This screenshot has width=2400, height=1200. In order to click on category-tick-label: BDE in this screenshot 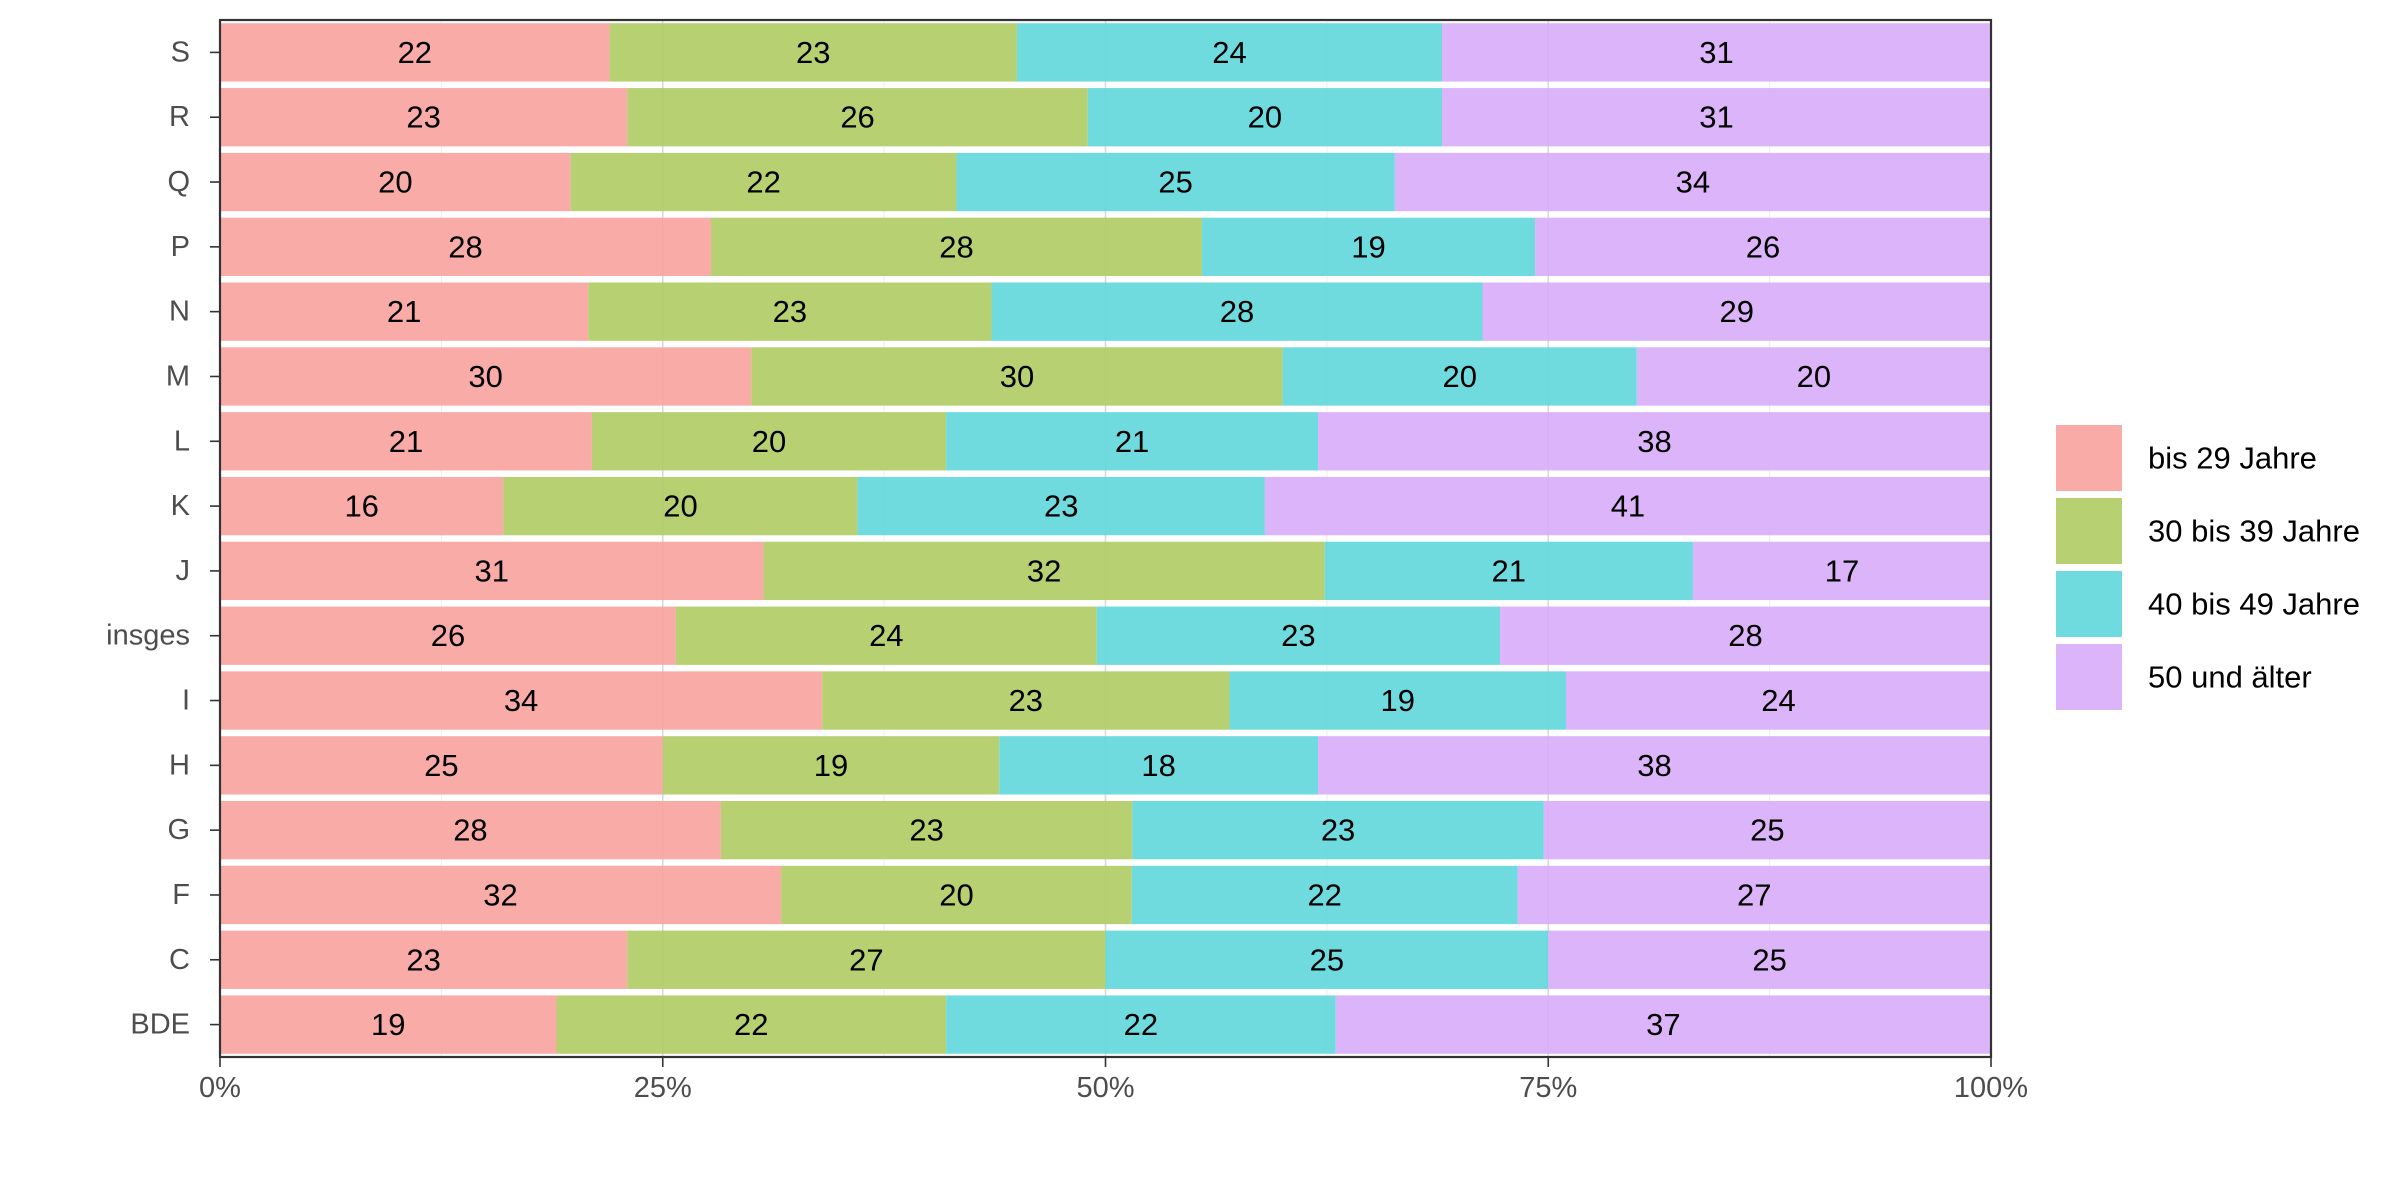, I will do `click(160, 1025)`.